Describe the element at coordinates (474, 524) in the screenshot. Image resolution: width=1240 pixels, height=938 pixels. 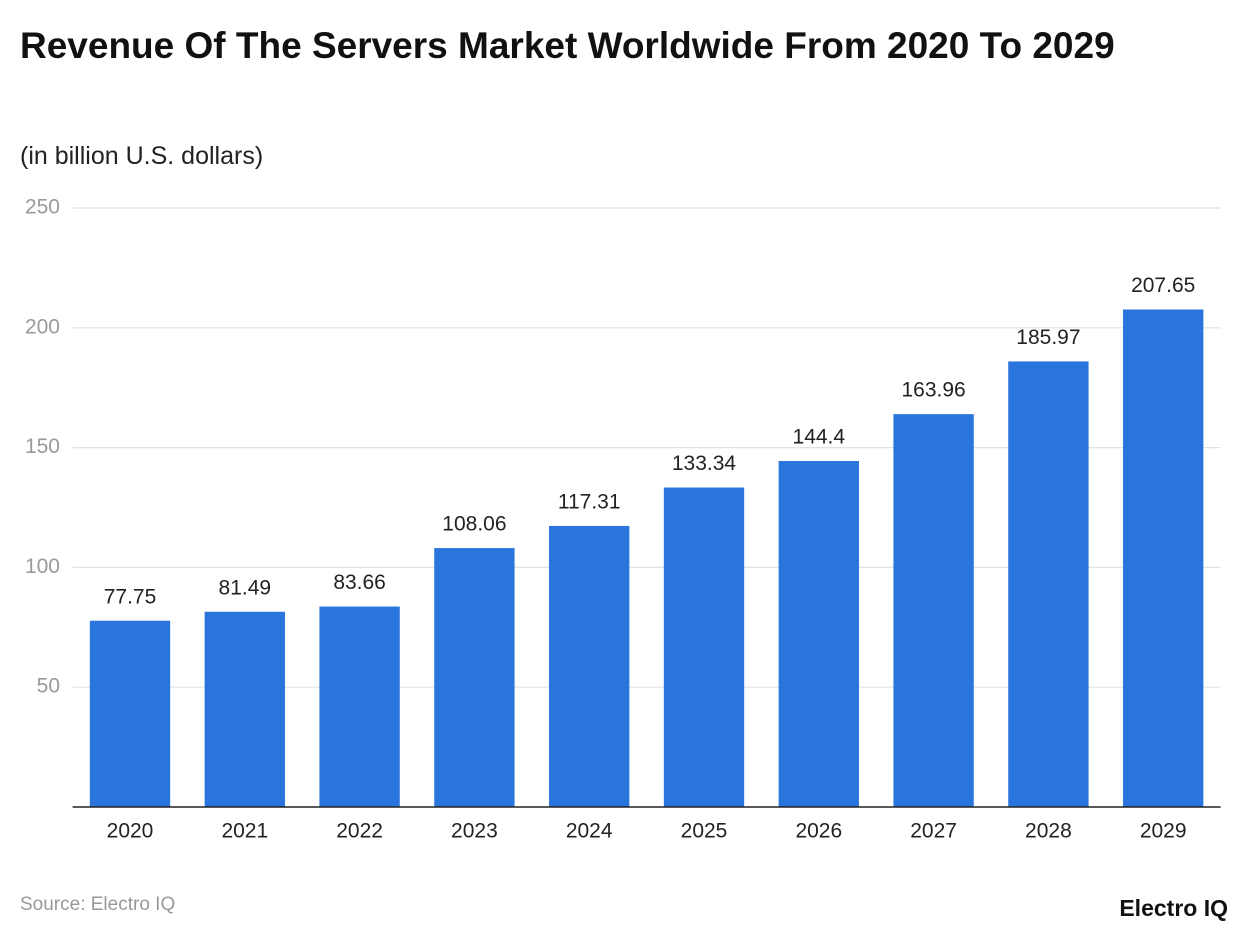
I see `value-label: 108.06` at that location.